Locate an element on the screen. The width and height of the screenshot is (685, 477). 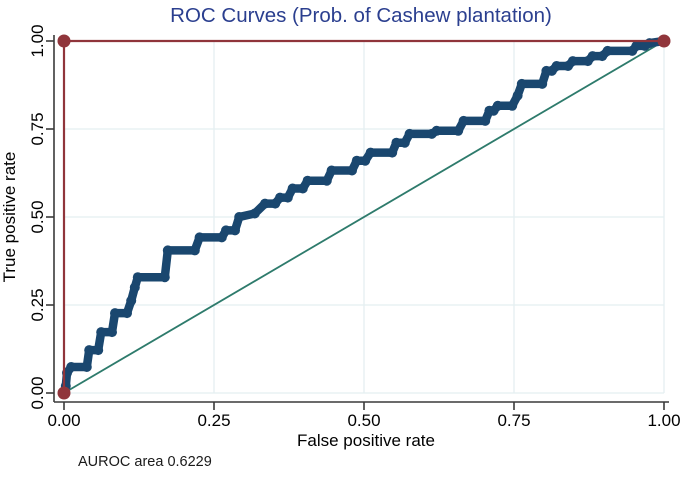
x-axis-title: False positive rate is located at coordinates (366, 440).